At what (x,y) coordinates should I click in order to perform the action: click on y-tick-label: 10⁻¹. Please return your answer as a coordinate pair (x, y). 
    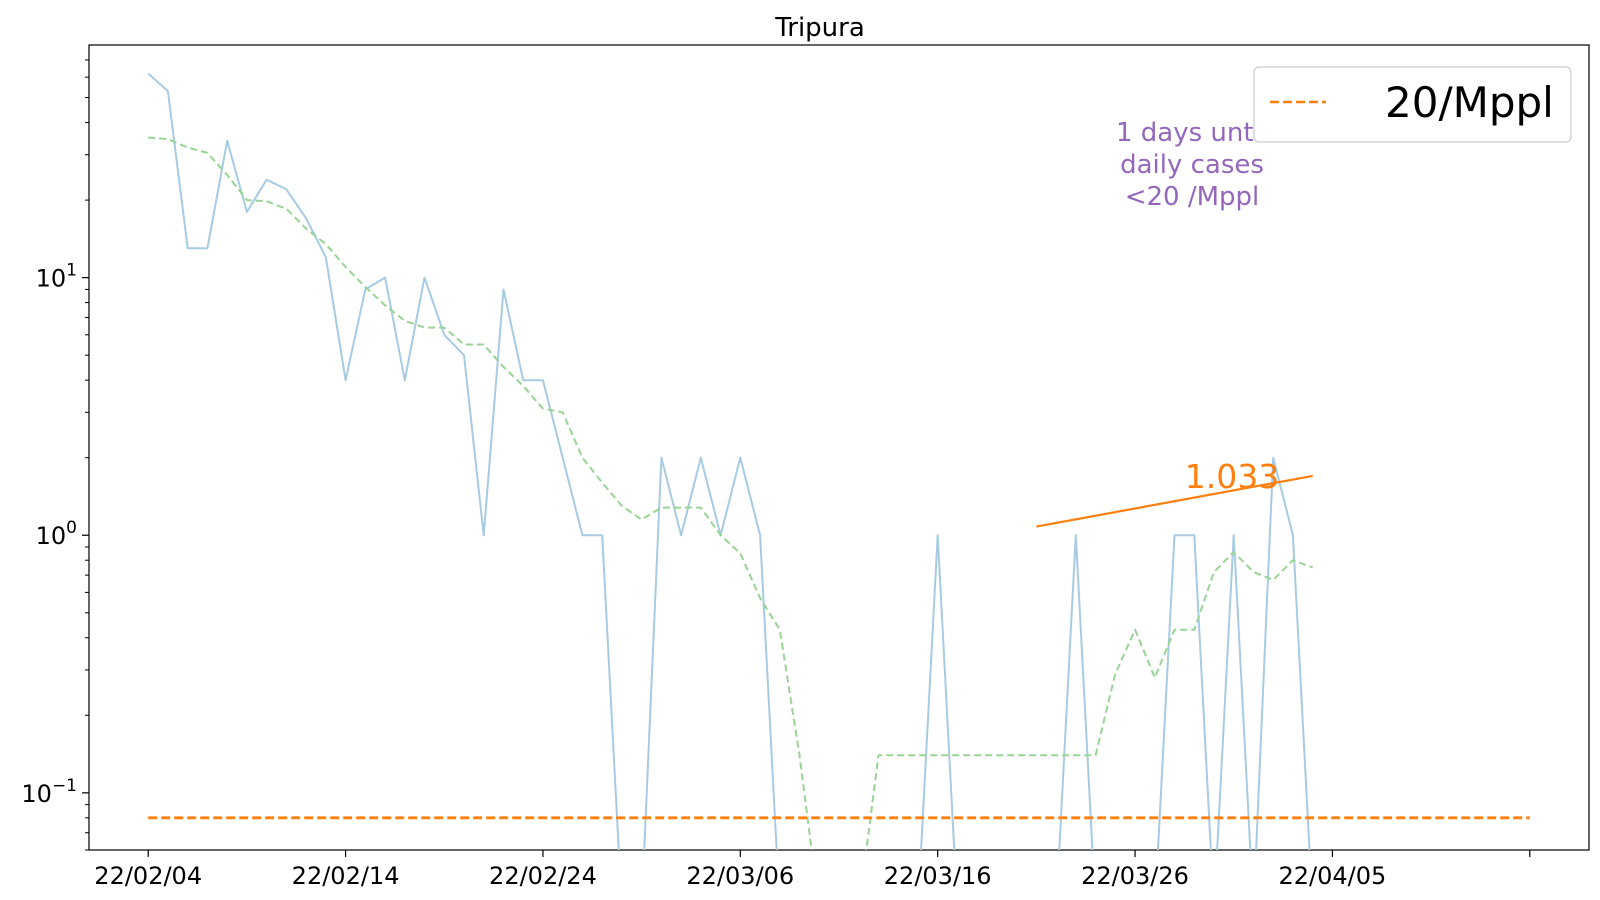
    Looking at the image, I should click on (49, 792).